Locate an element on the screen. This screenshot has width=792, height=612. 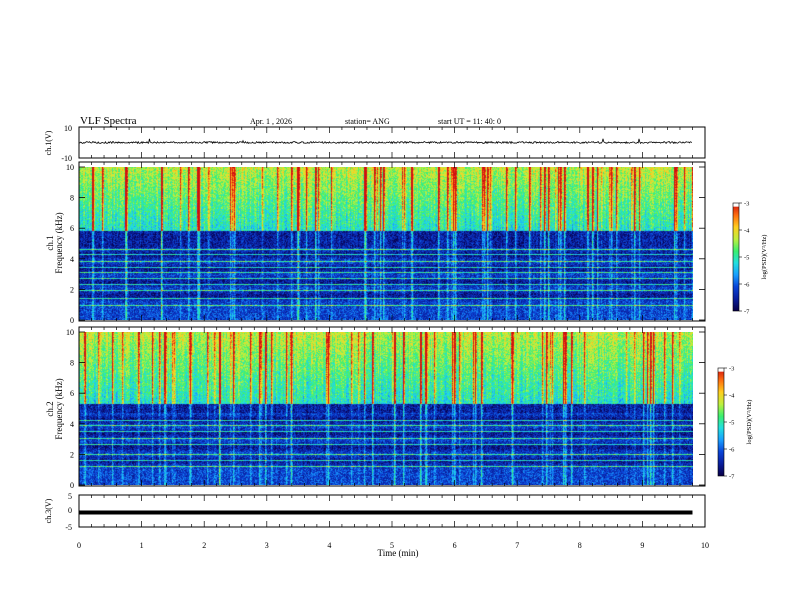
spec1-ytick-label-5: 10 is located at coordinates (70, 167).